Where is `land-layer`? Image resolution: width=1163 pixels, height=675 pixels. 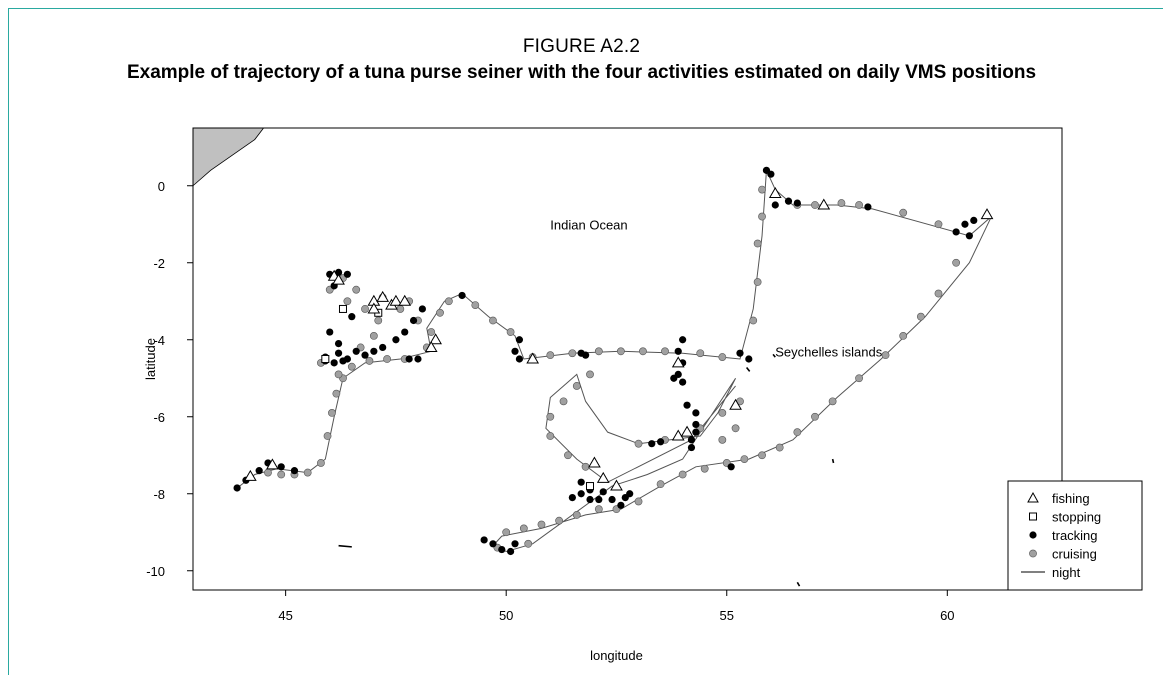
land-layer is located at coordinates (228, 157).